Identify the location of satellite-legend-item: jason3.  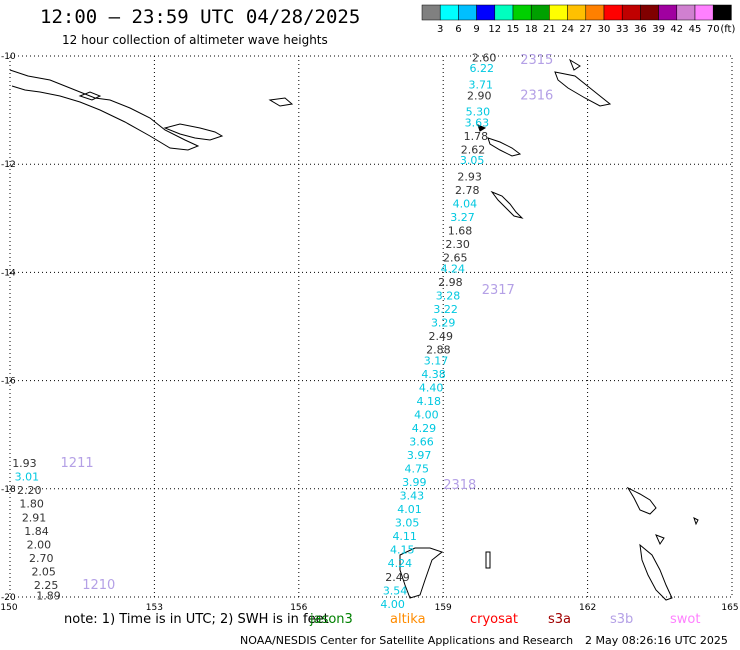
(331, 619).